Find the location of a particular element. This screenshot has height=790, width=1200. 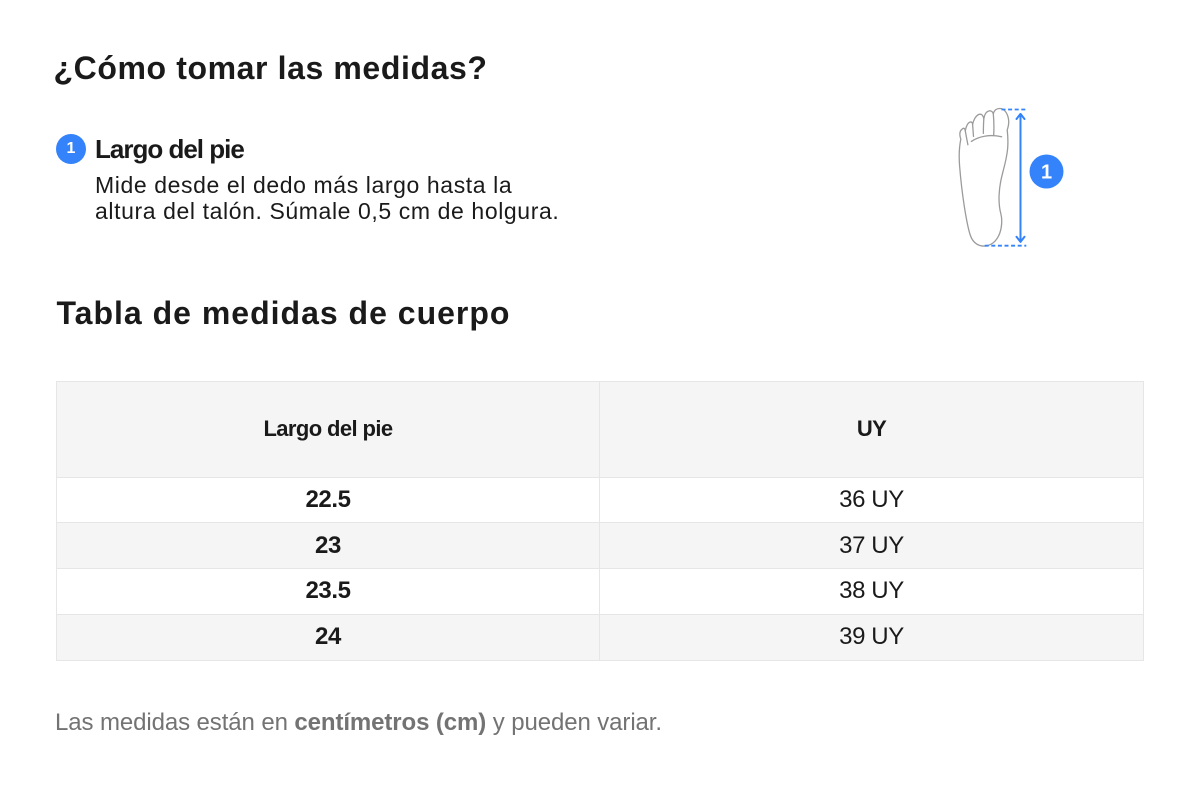

svg-text: 1 is located at coordinates (1046, 173).